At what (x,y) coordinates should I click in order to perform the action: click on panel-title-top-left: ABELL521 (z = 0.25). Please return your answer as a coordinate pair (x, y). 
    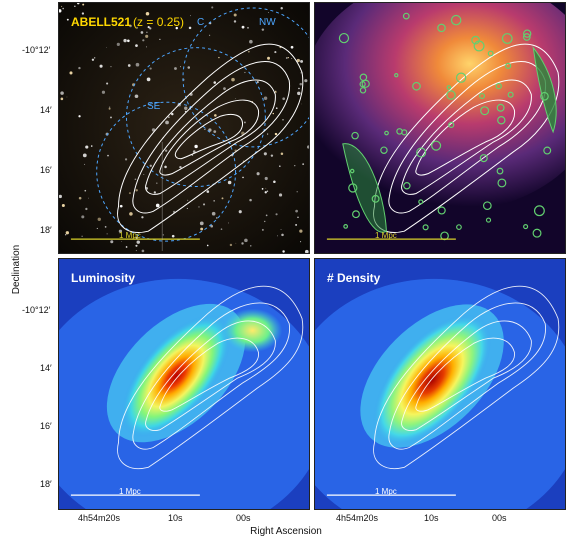
    Looking at the image, I should click on (127, 22).